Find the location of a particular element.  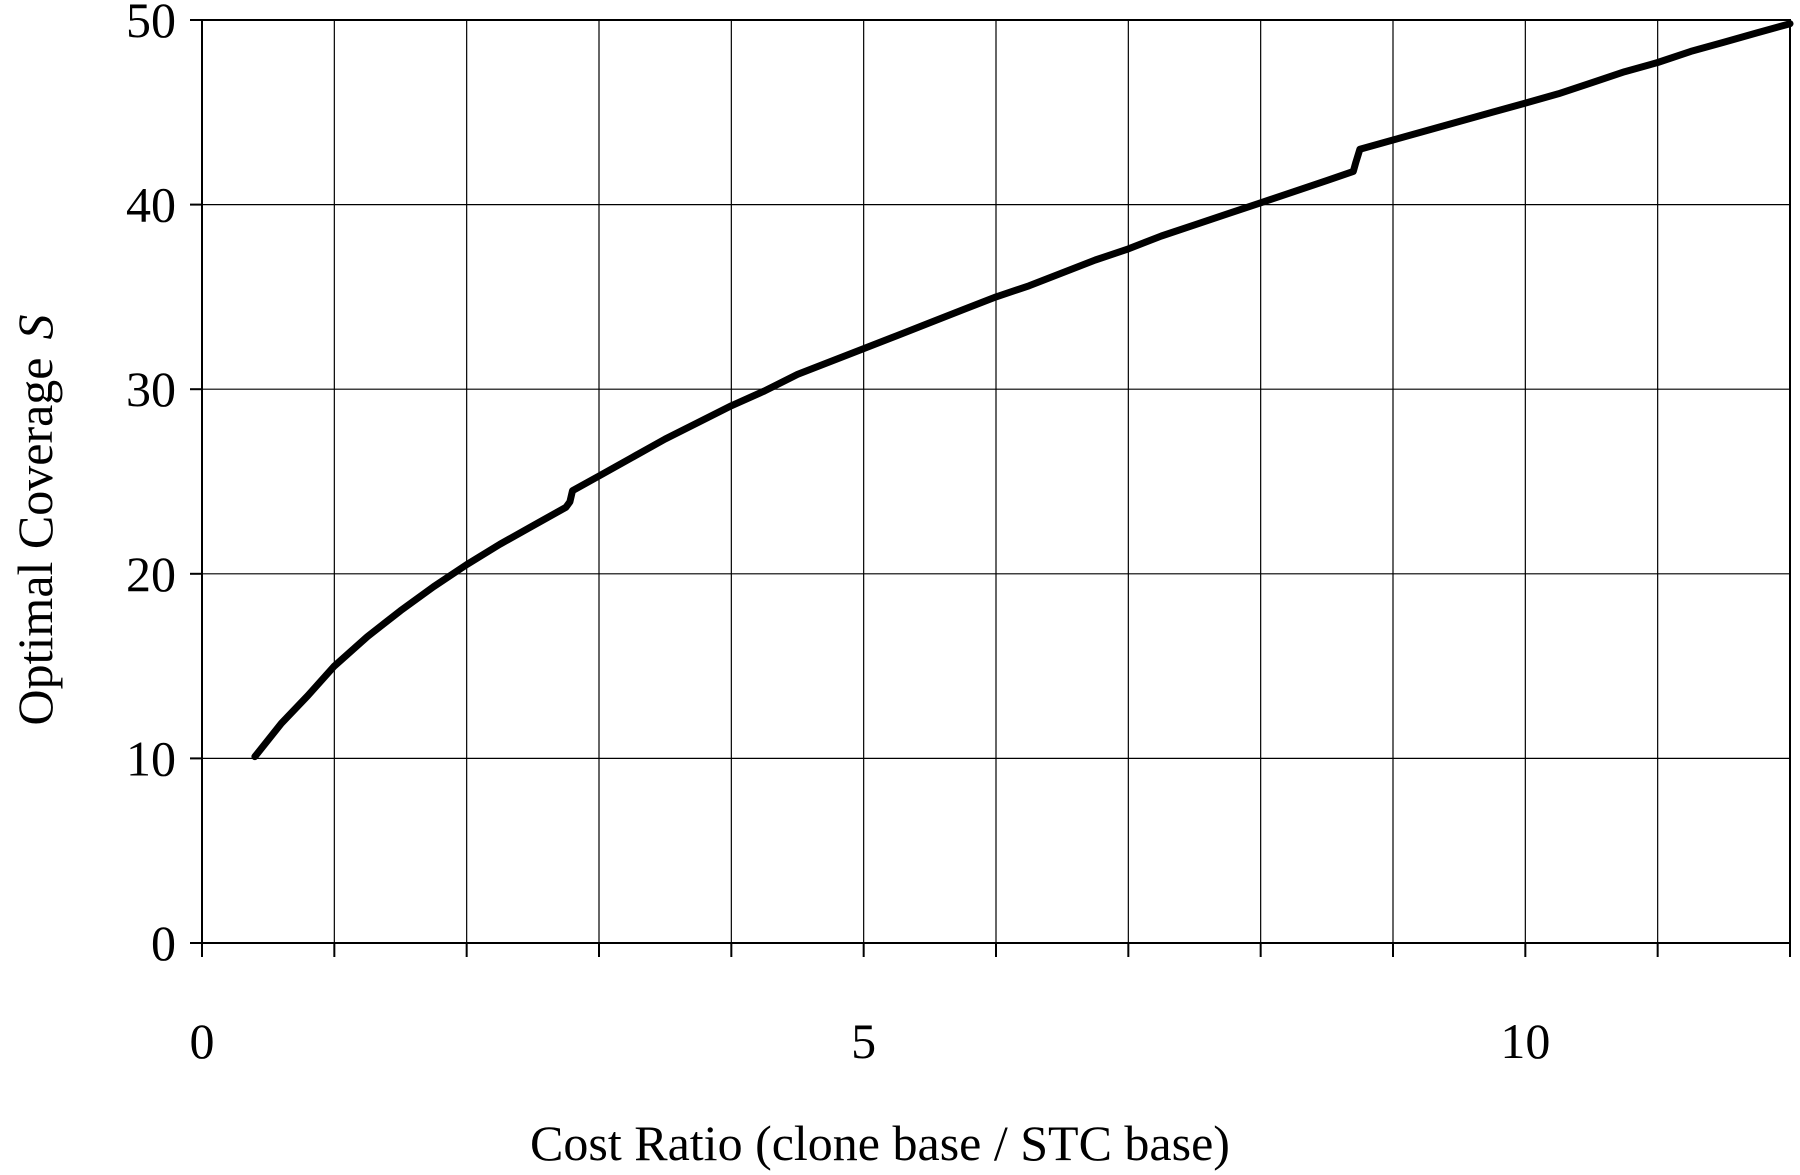

y-tick-label: 50 is located at coordinates (151, 24).